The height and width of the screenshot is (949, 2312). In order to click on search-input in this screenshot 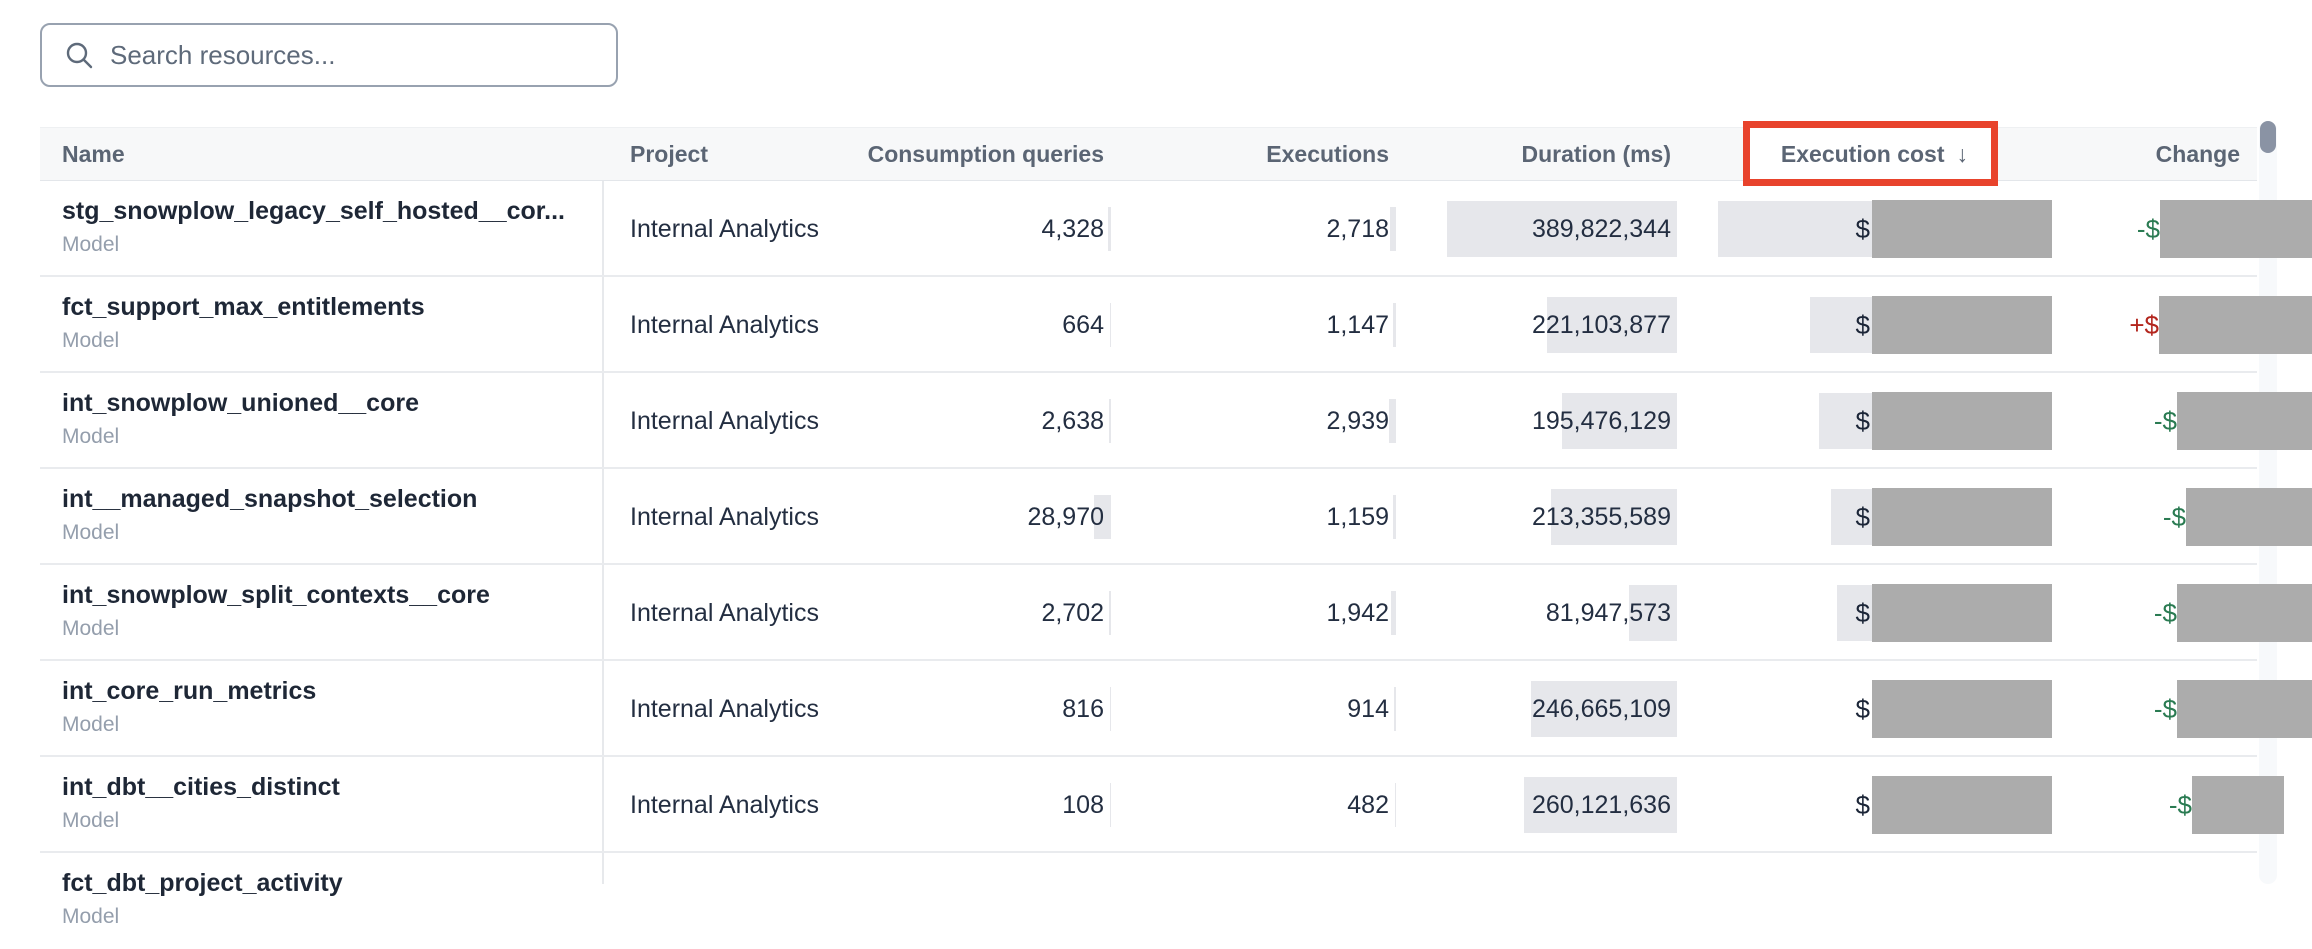, I will do `click(356, 55)`.